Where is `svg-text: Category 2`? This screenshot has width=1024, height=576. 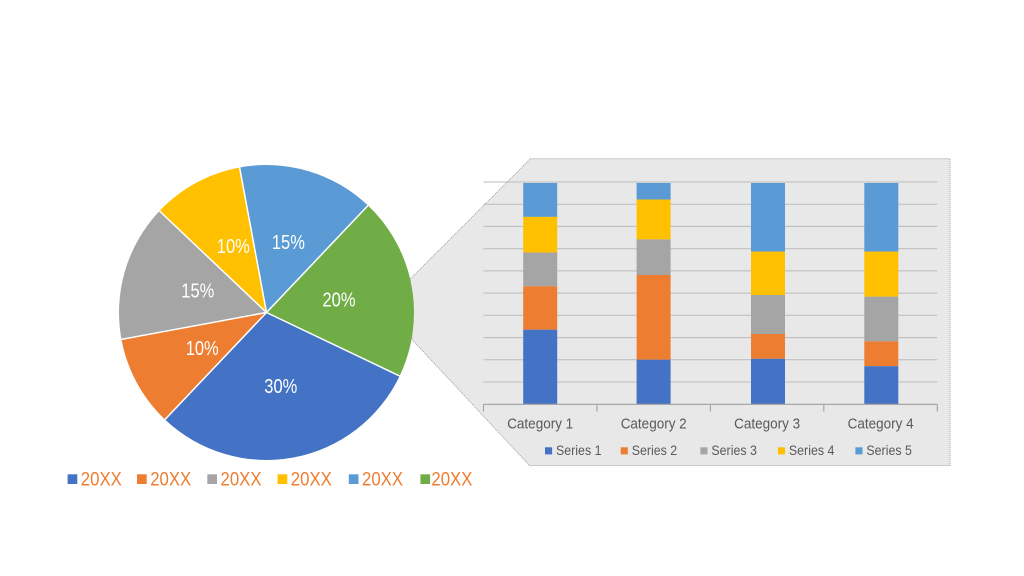
svg-text: Category 2 is located at coordinates (654, 424).